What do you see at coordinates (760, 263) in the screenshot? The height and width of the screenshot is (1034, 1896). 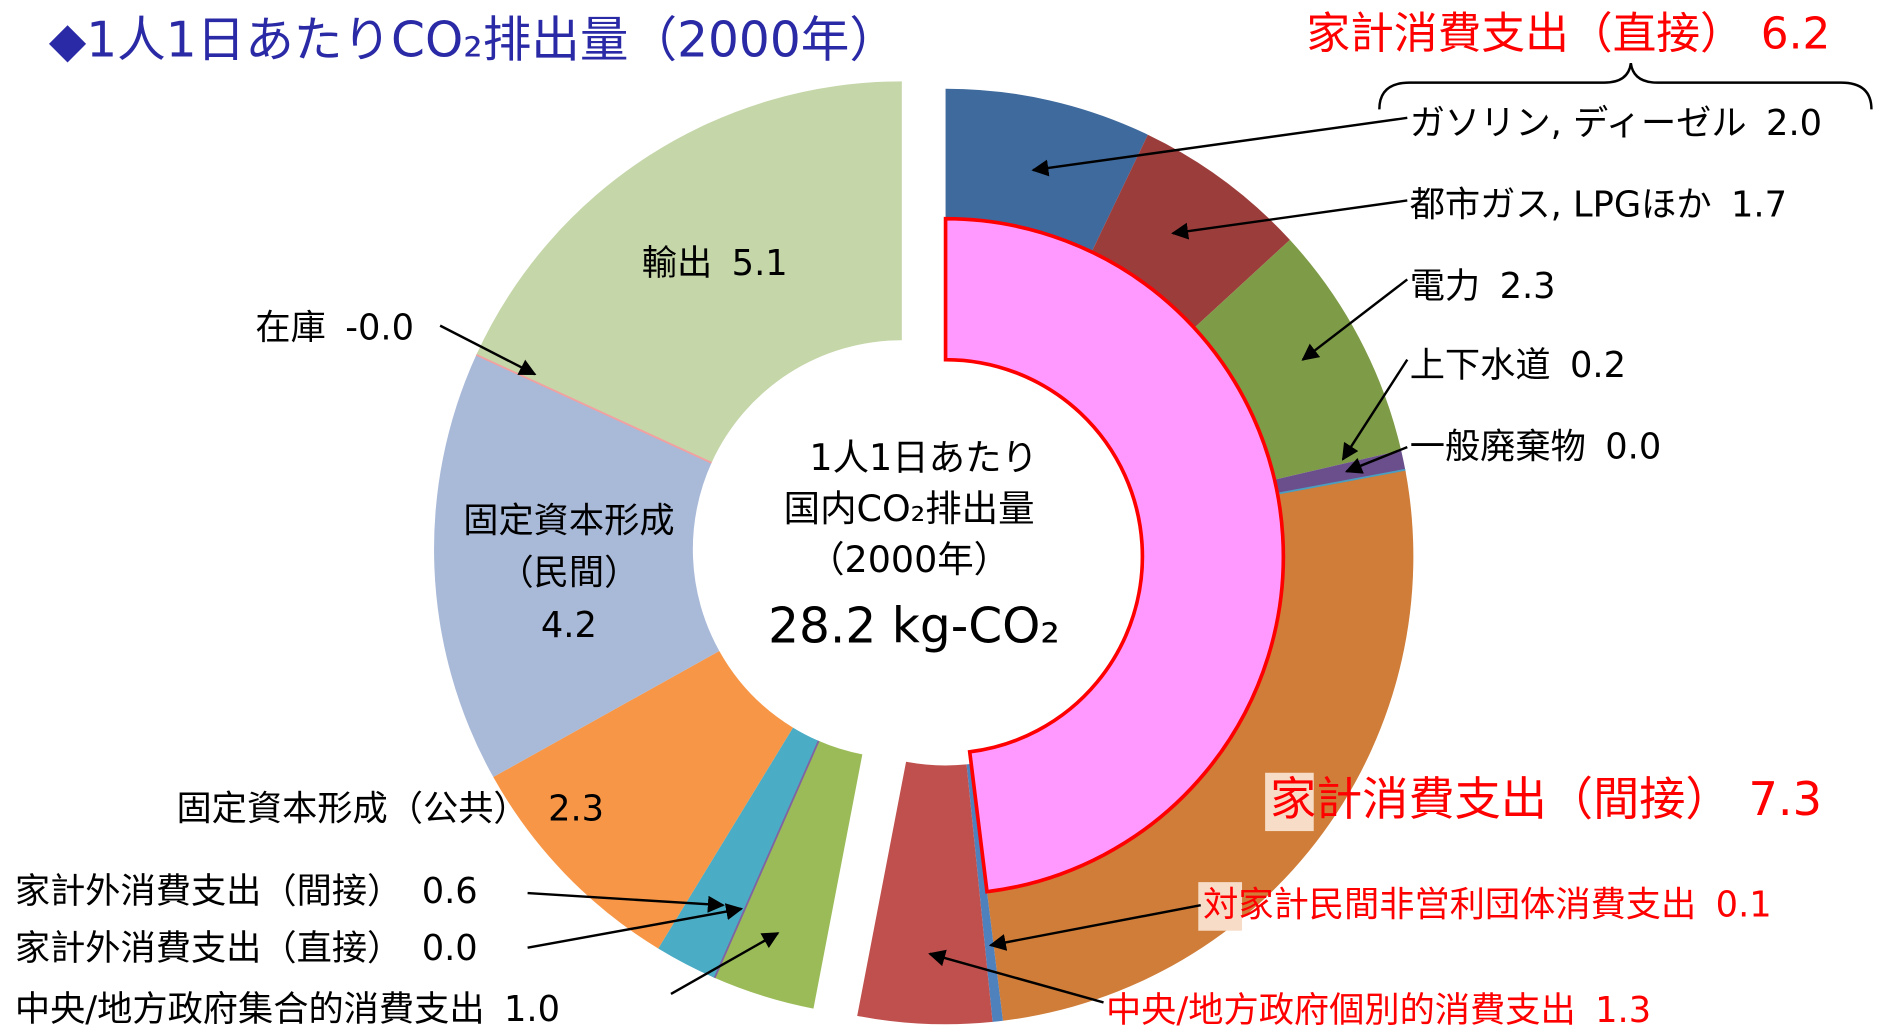 I see `segment-value: 5.1` at bounding box center [760, 263].